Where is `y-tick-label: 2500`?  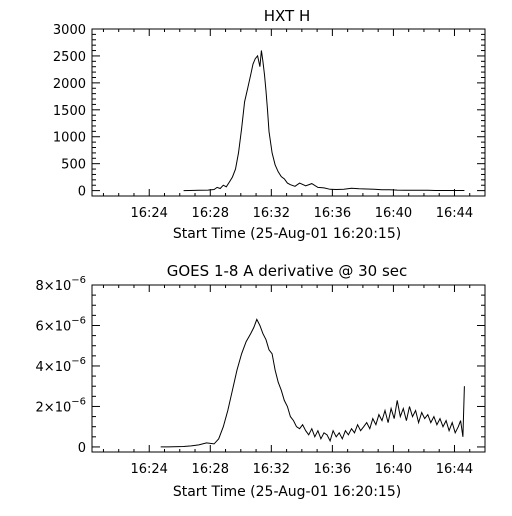
y-tick-label: 2500 is located at coordinates (69, 57).